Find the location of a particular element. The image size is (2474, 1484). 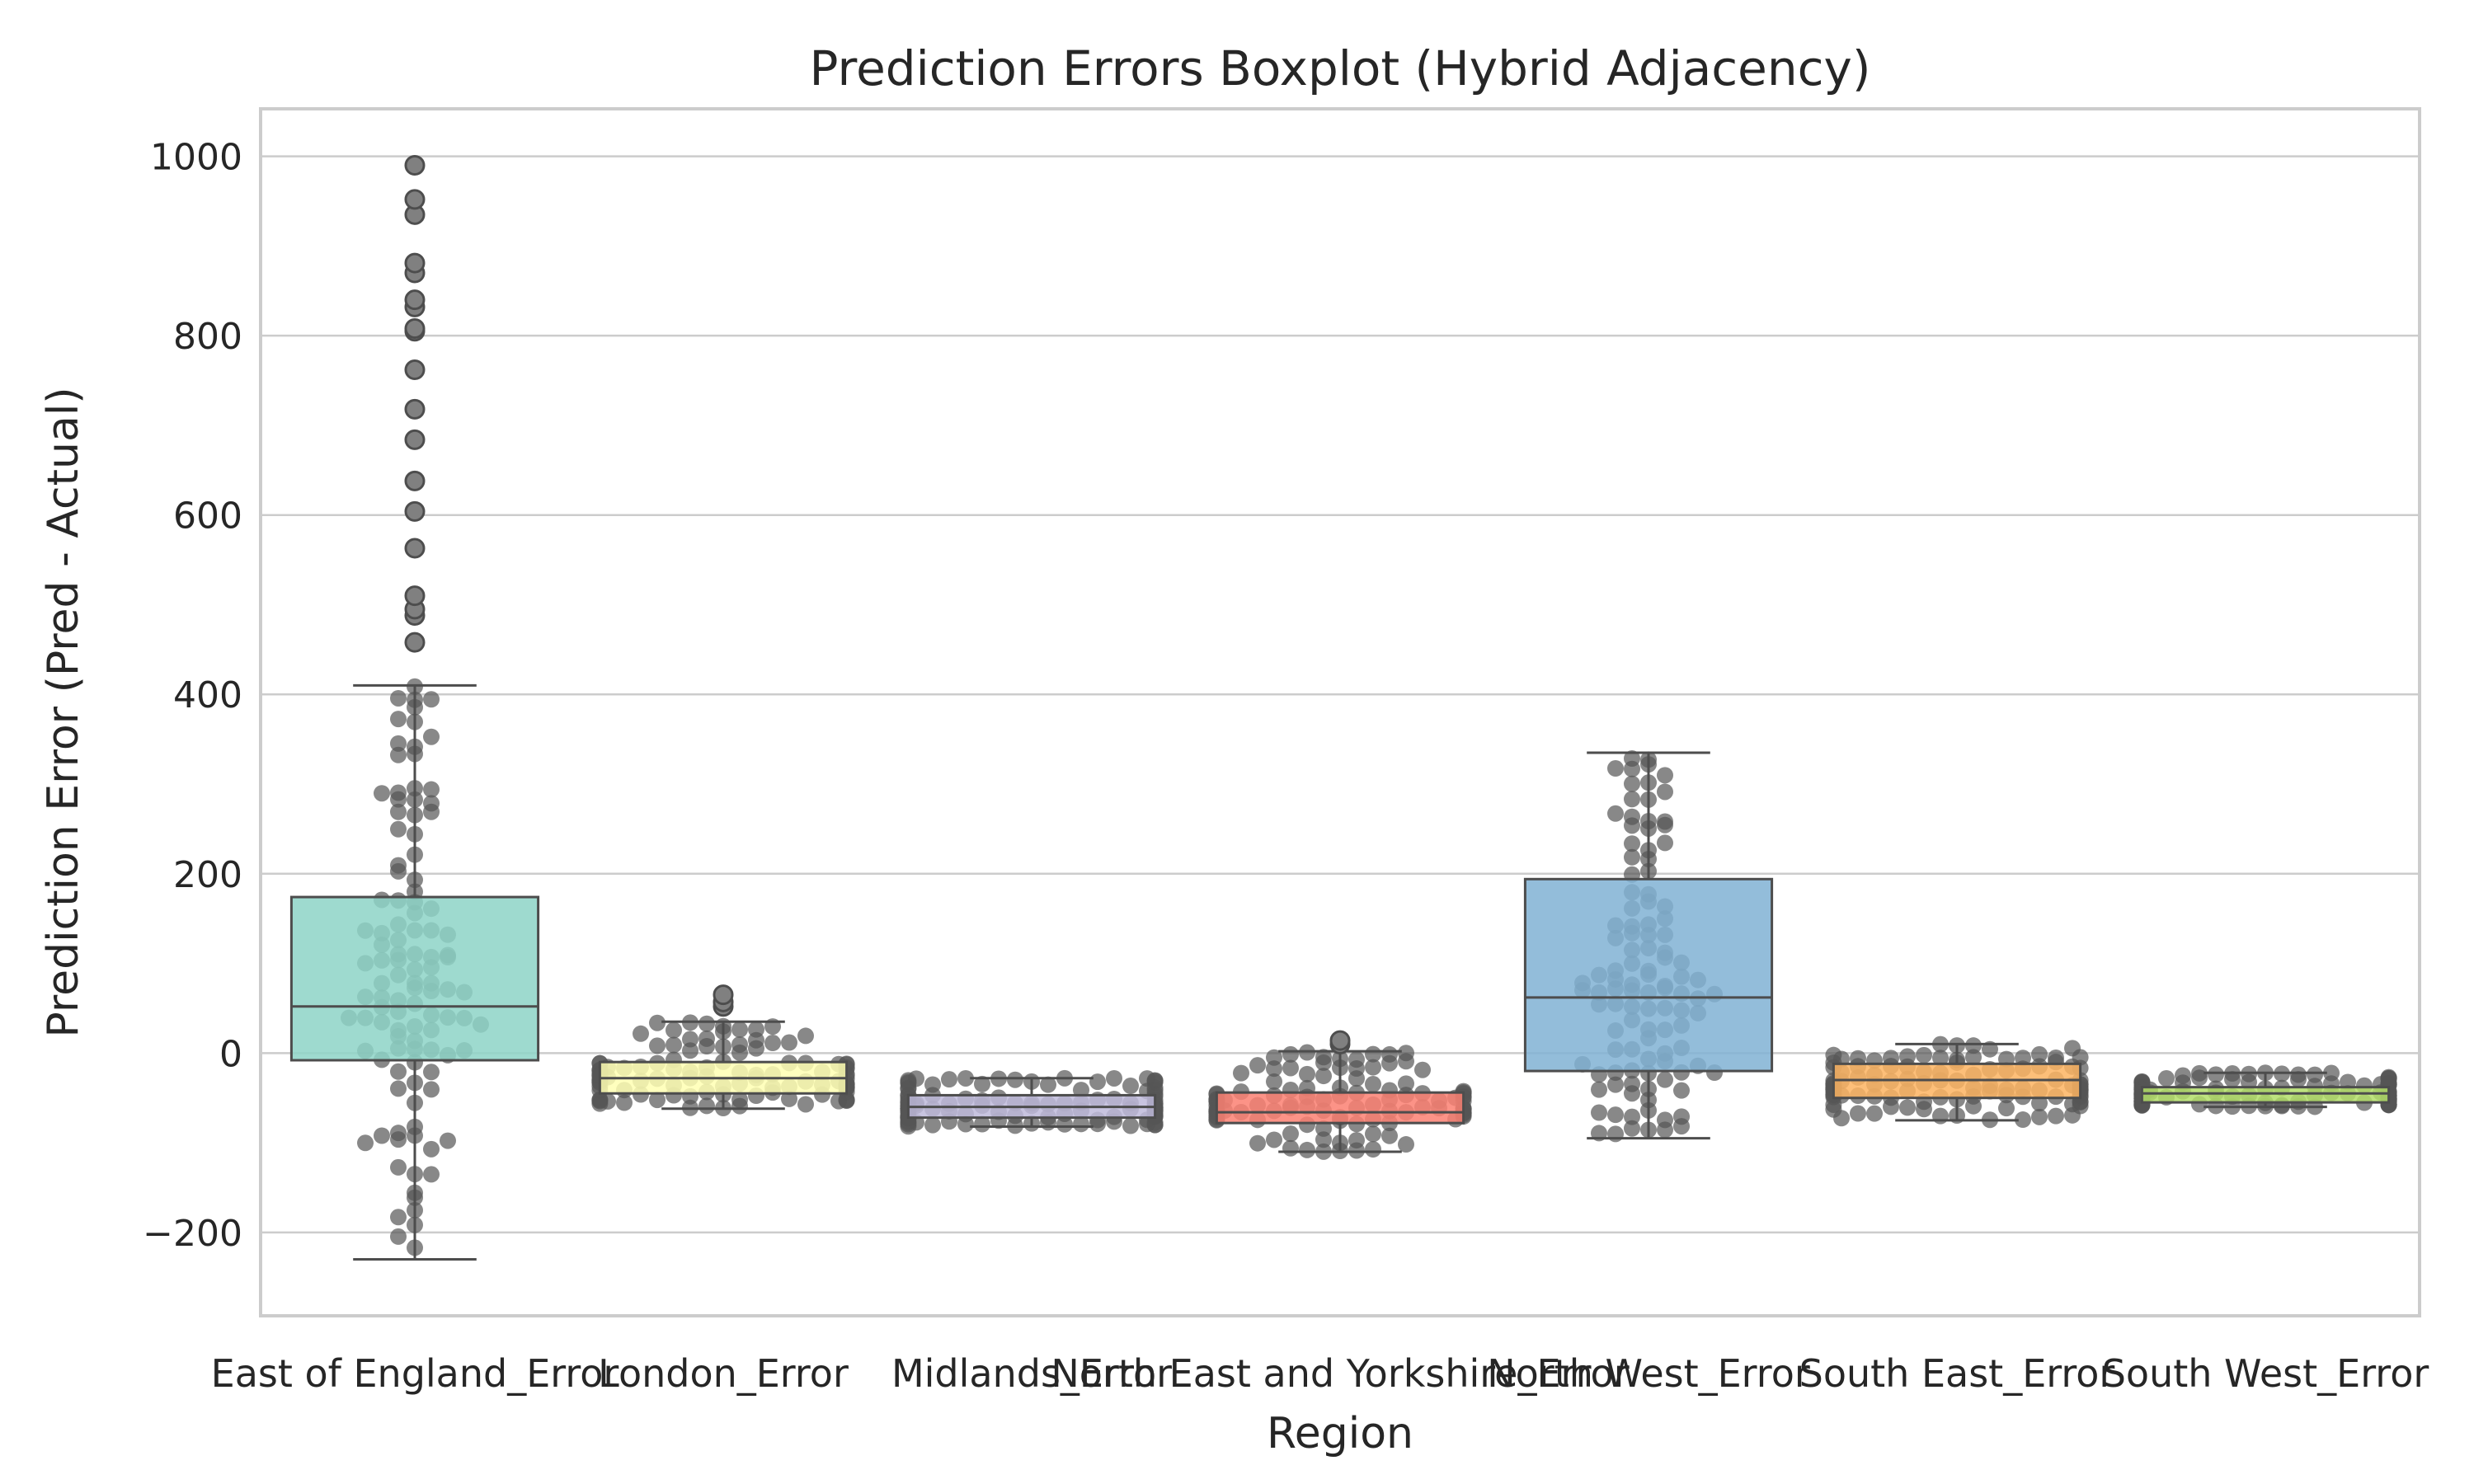

y-tick-label: 600 is located at coordinates (207, 516).